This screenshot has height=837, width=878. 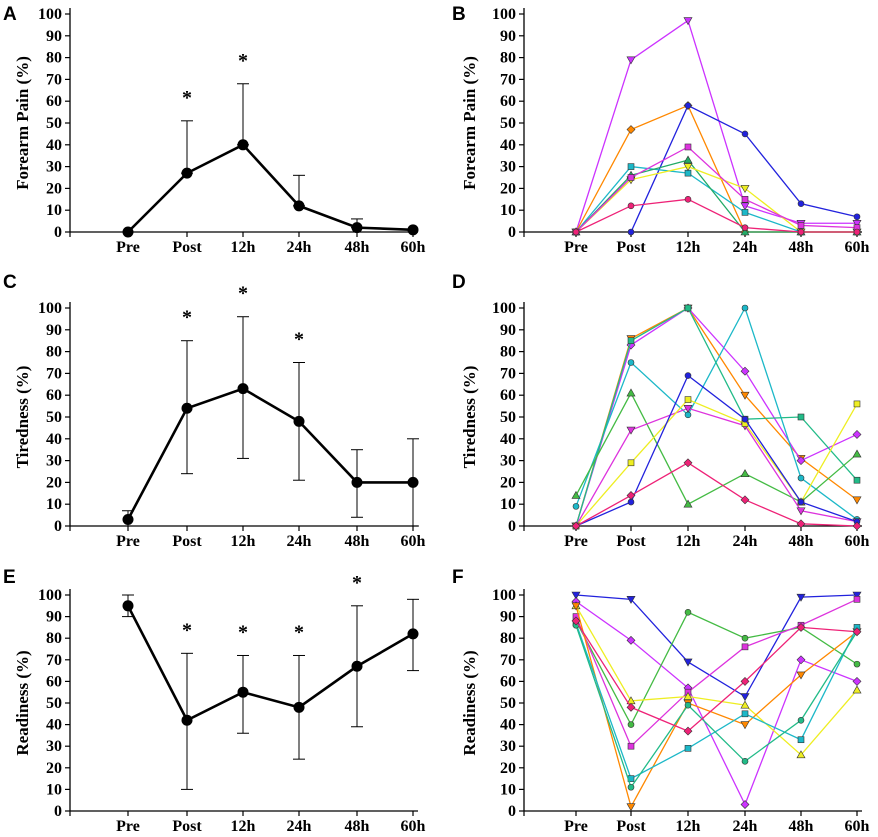 I want to click on y-axis-label: Forearm Pain (%), so click(x=22, y=123).